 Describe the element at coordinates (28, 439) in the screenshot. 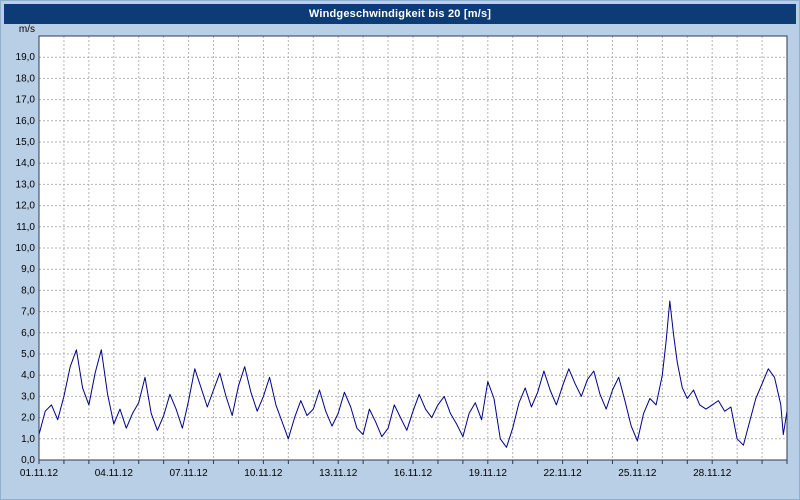

I see `y-tick-label: 1,0` at that location.